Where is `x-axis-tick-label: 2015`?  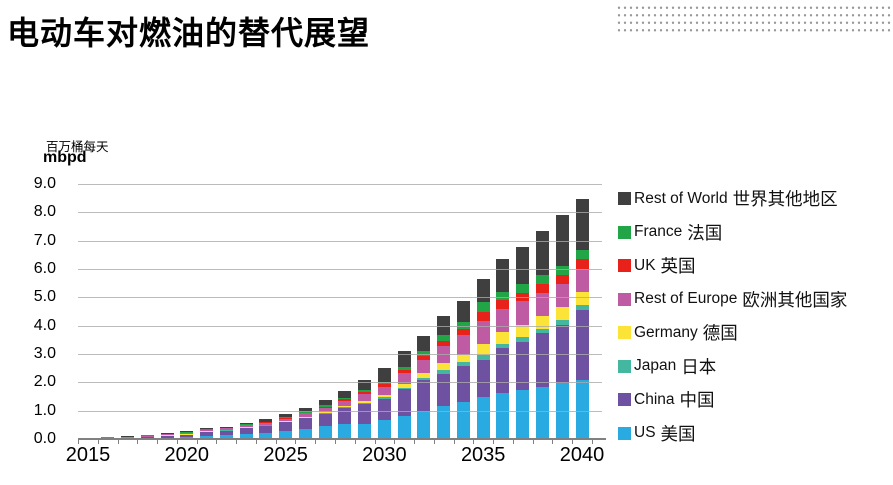 x-axis-tick-label: 2015 is located at coordinates (88, 455).